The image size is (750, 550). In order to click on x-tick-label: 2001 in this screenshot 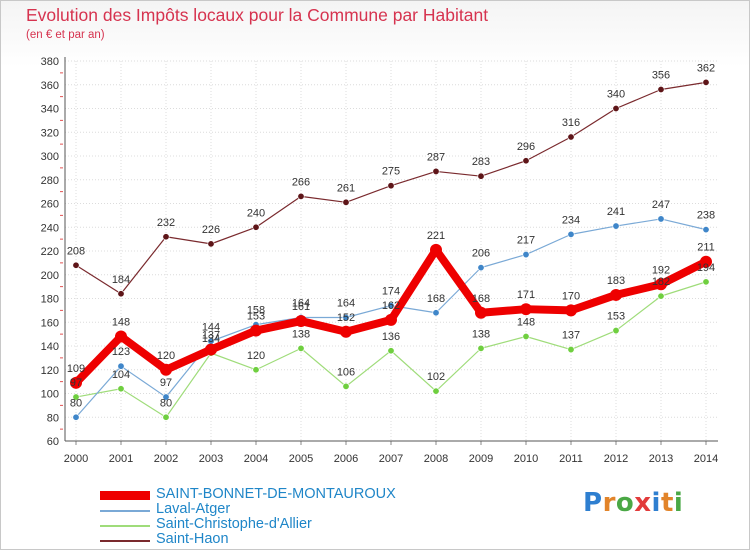, I will do `click(121, 459)`.